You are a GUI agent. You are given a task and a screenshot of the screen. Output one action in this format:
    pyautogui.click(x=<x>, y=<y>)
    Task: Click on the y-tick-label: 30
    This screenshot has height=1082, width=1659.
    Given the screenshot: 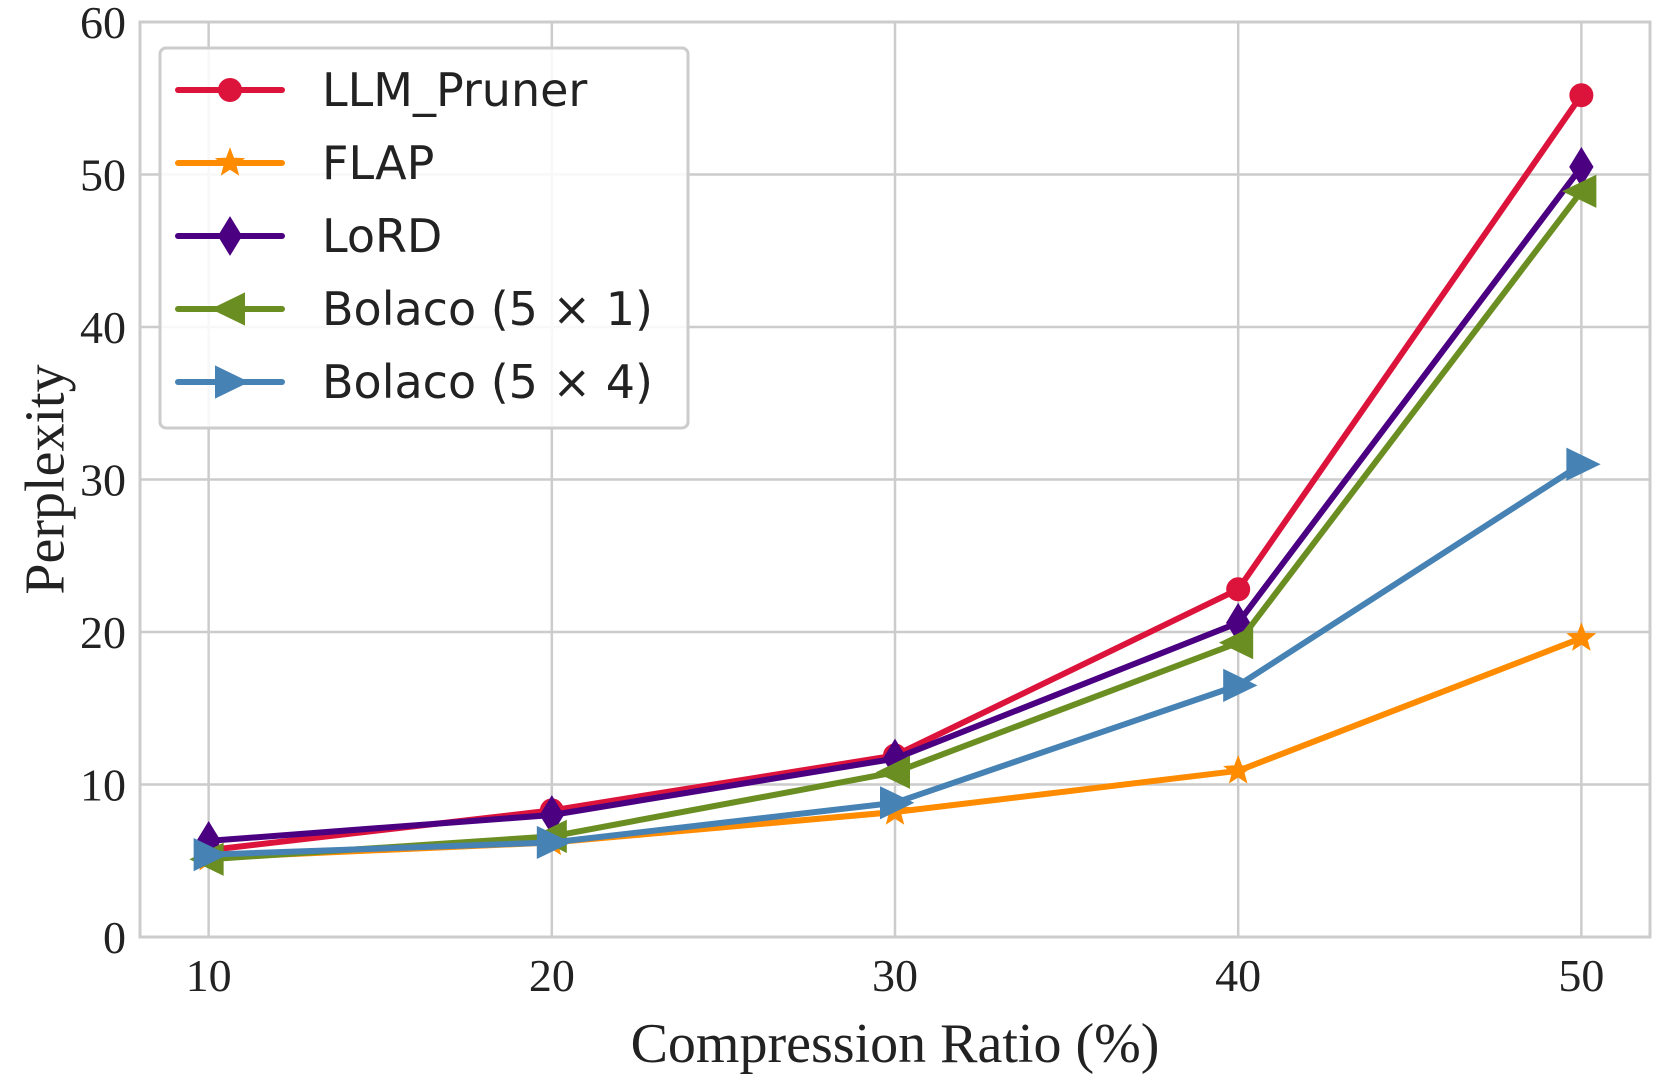 What is the action you would take?
    pyautogui.click(x=103, y=480)
    